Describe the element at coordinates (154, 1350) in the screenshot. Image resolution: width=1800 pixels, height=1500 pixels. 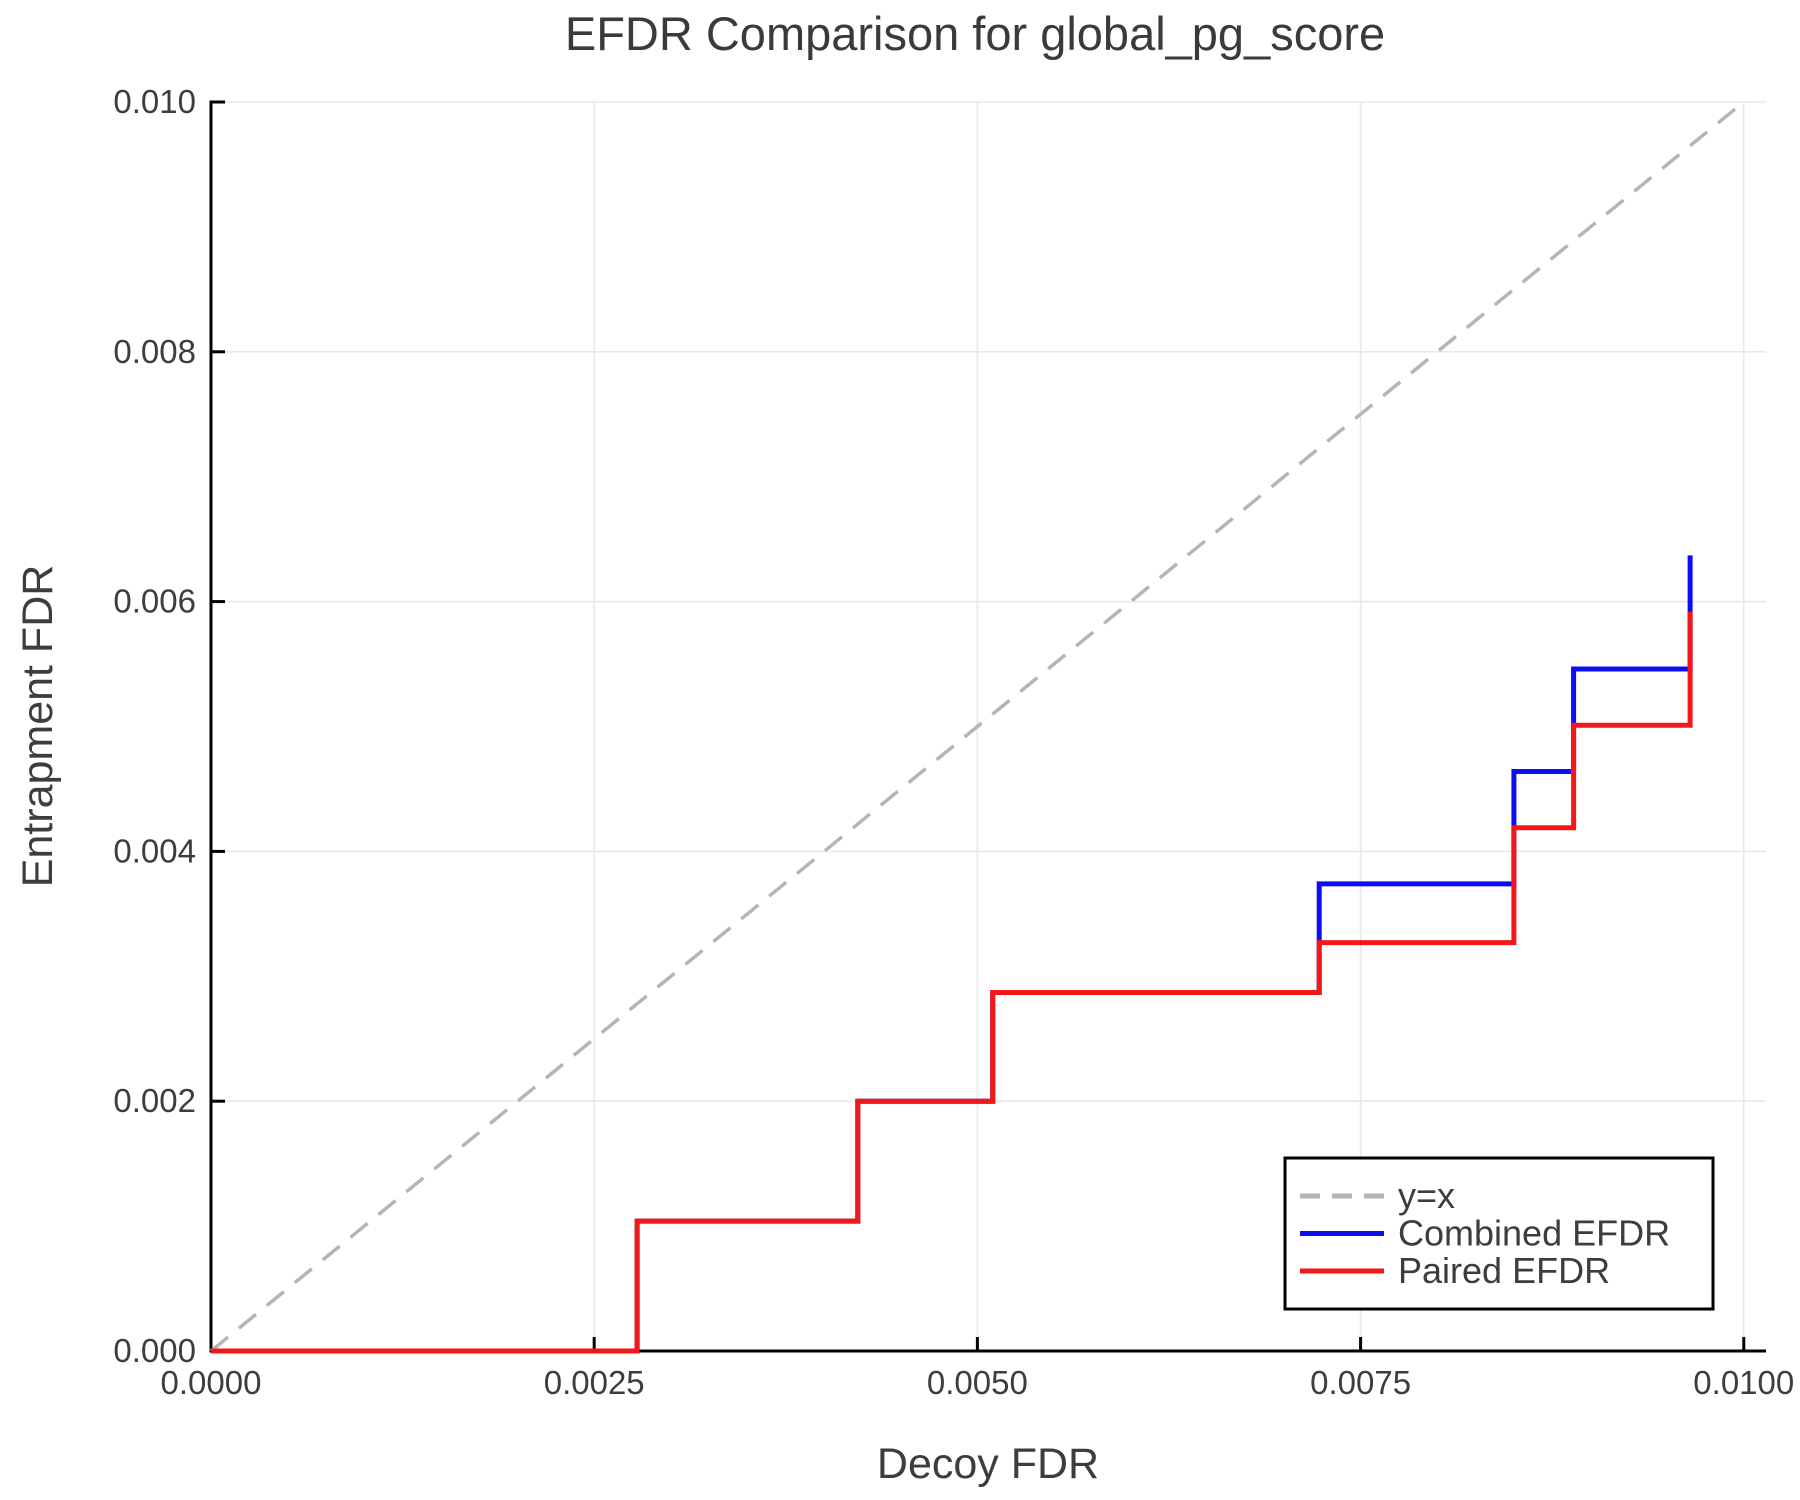
I see `y-tick-label: 0.000` at that location.